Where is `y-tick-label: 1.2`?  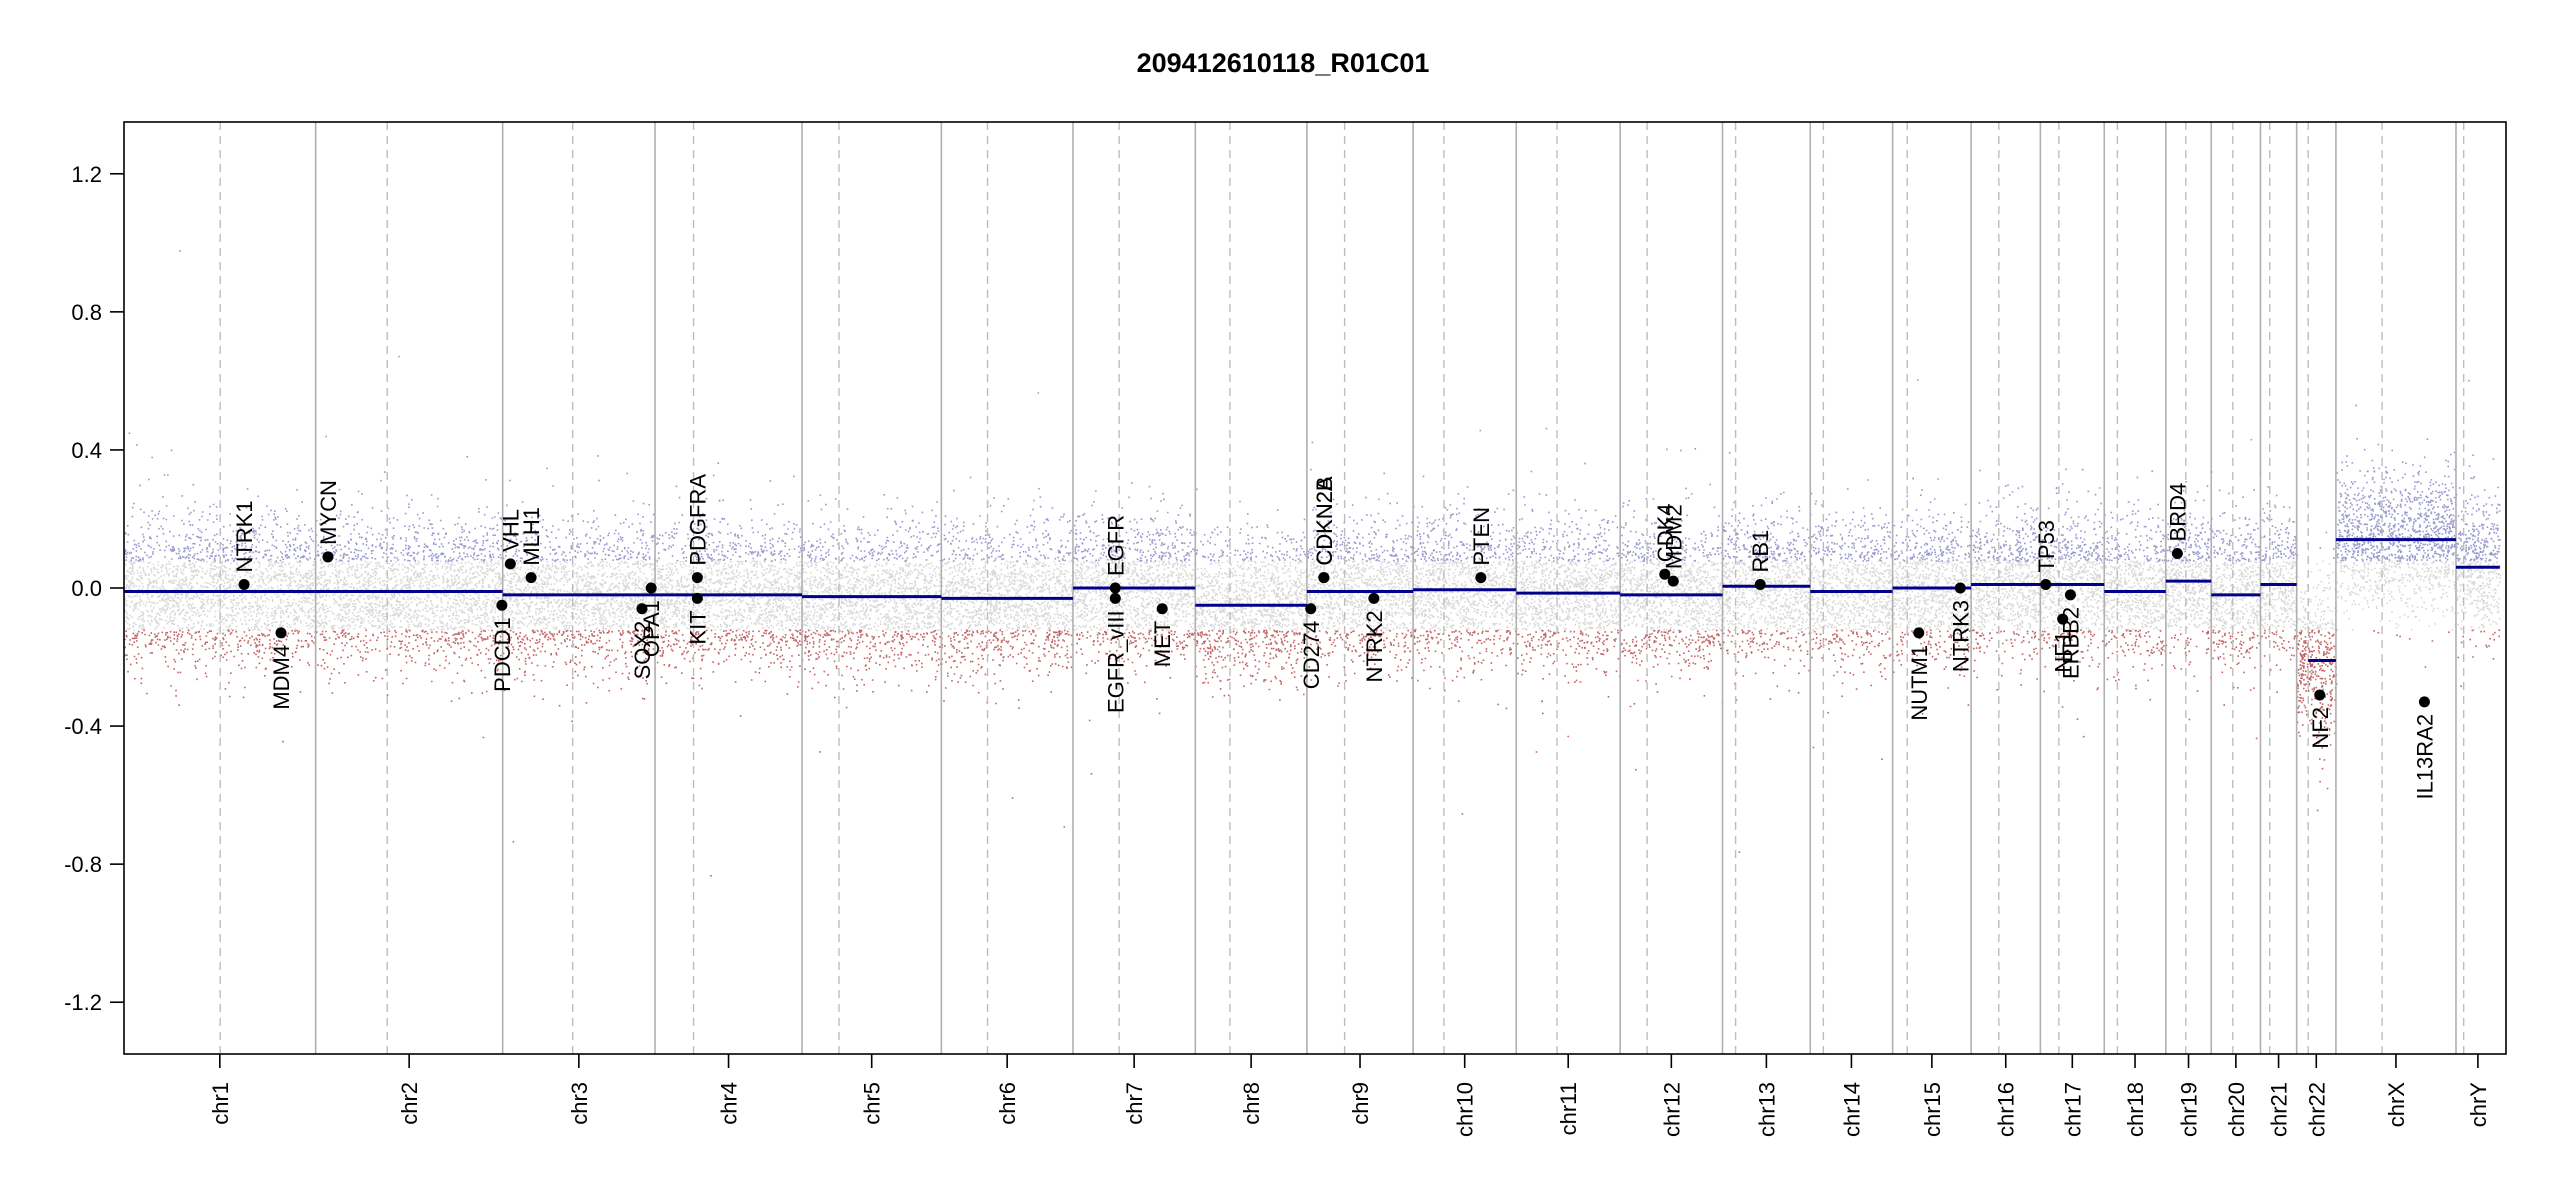 y-tick-label: 1.2 is located at coordinates (86, 174).